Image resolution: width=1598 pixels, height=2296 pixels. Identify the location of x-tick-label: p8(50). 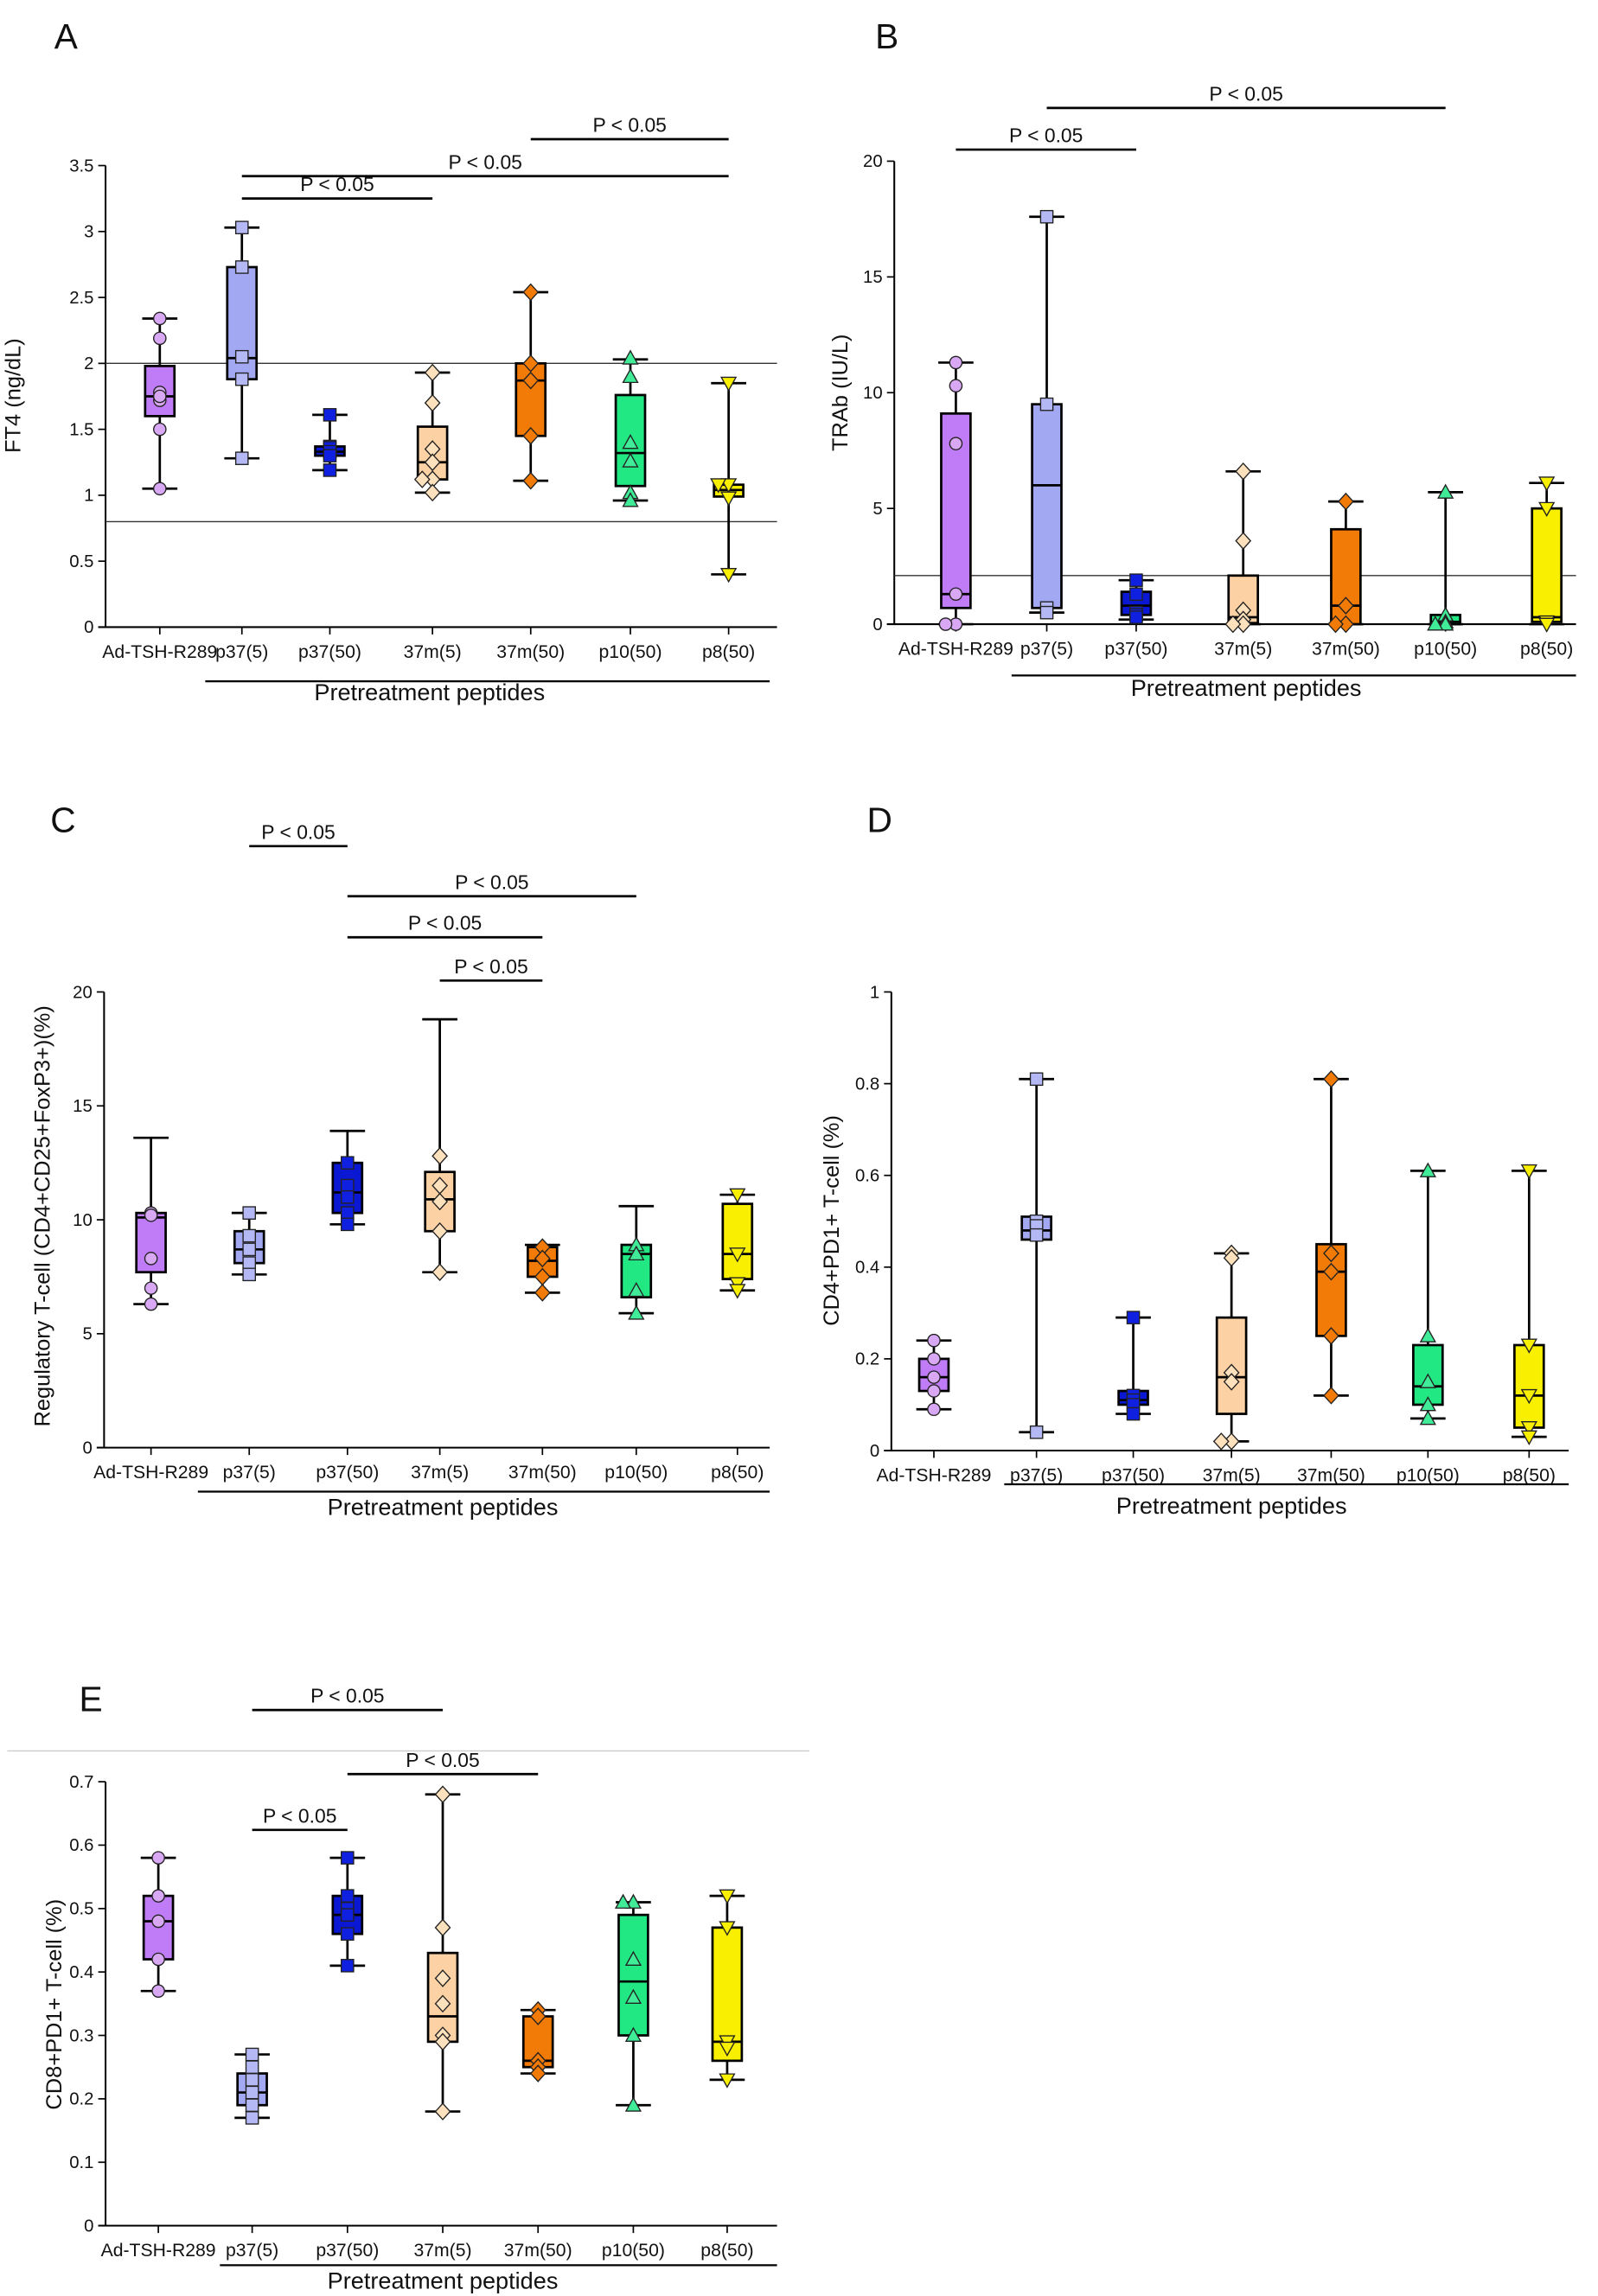
(737, 1473).